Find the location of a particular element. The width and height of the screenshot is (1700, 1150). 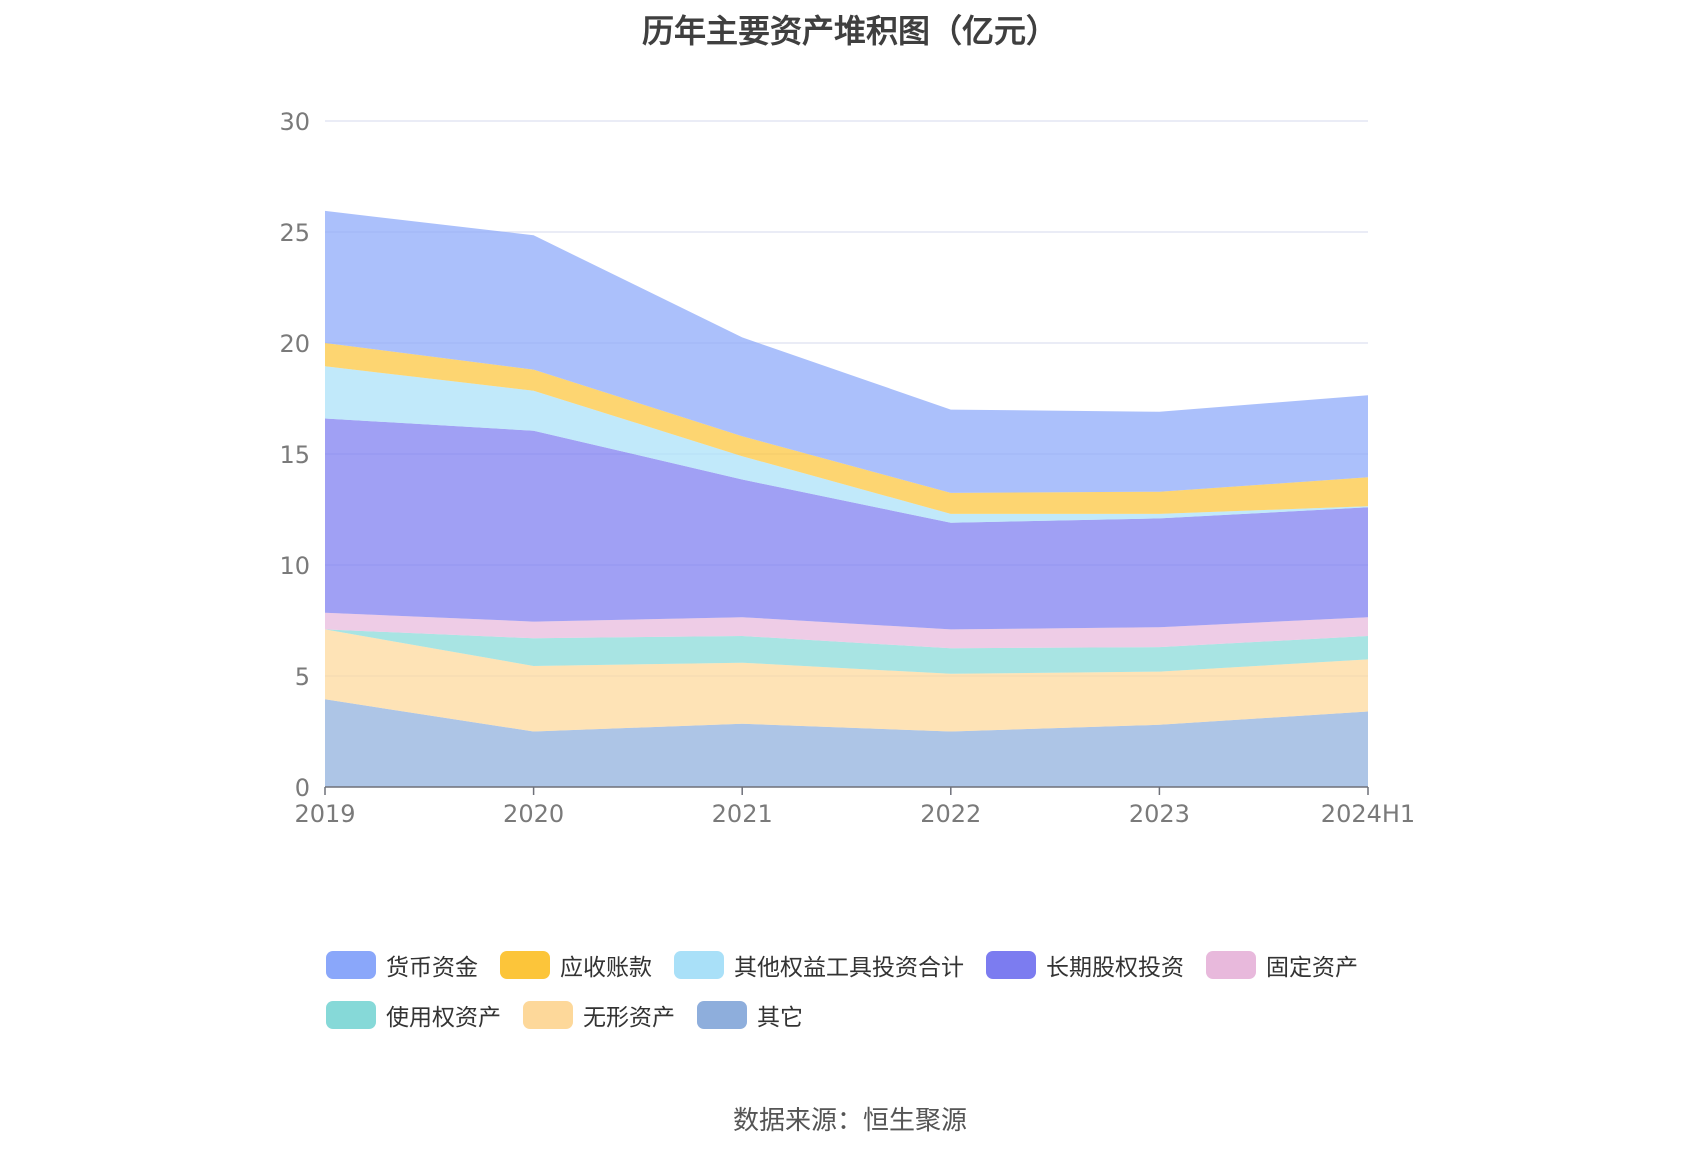

y-tick-label: 25 is located at coordinates (294, 233).